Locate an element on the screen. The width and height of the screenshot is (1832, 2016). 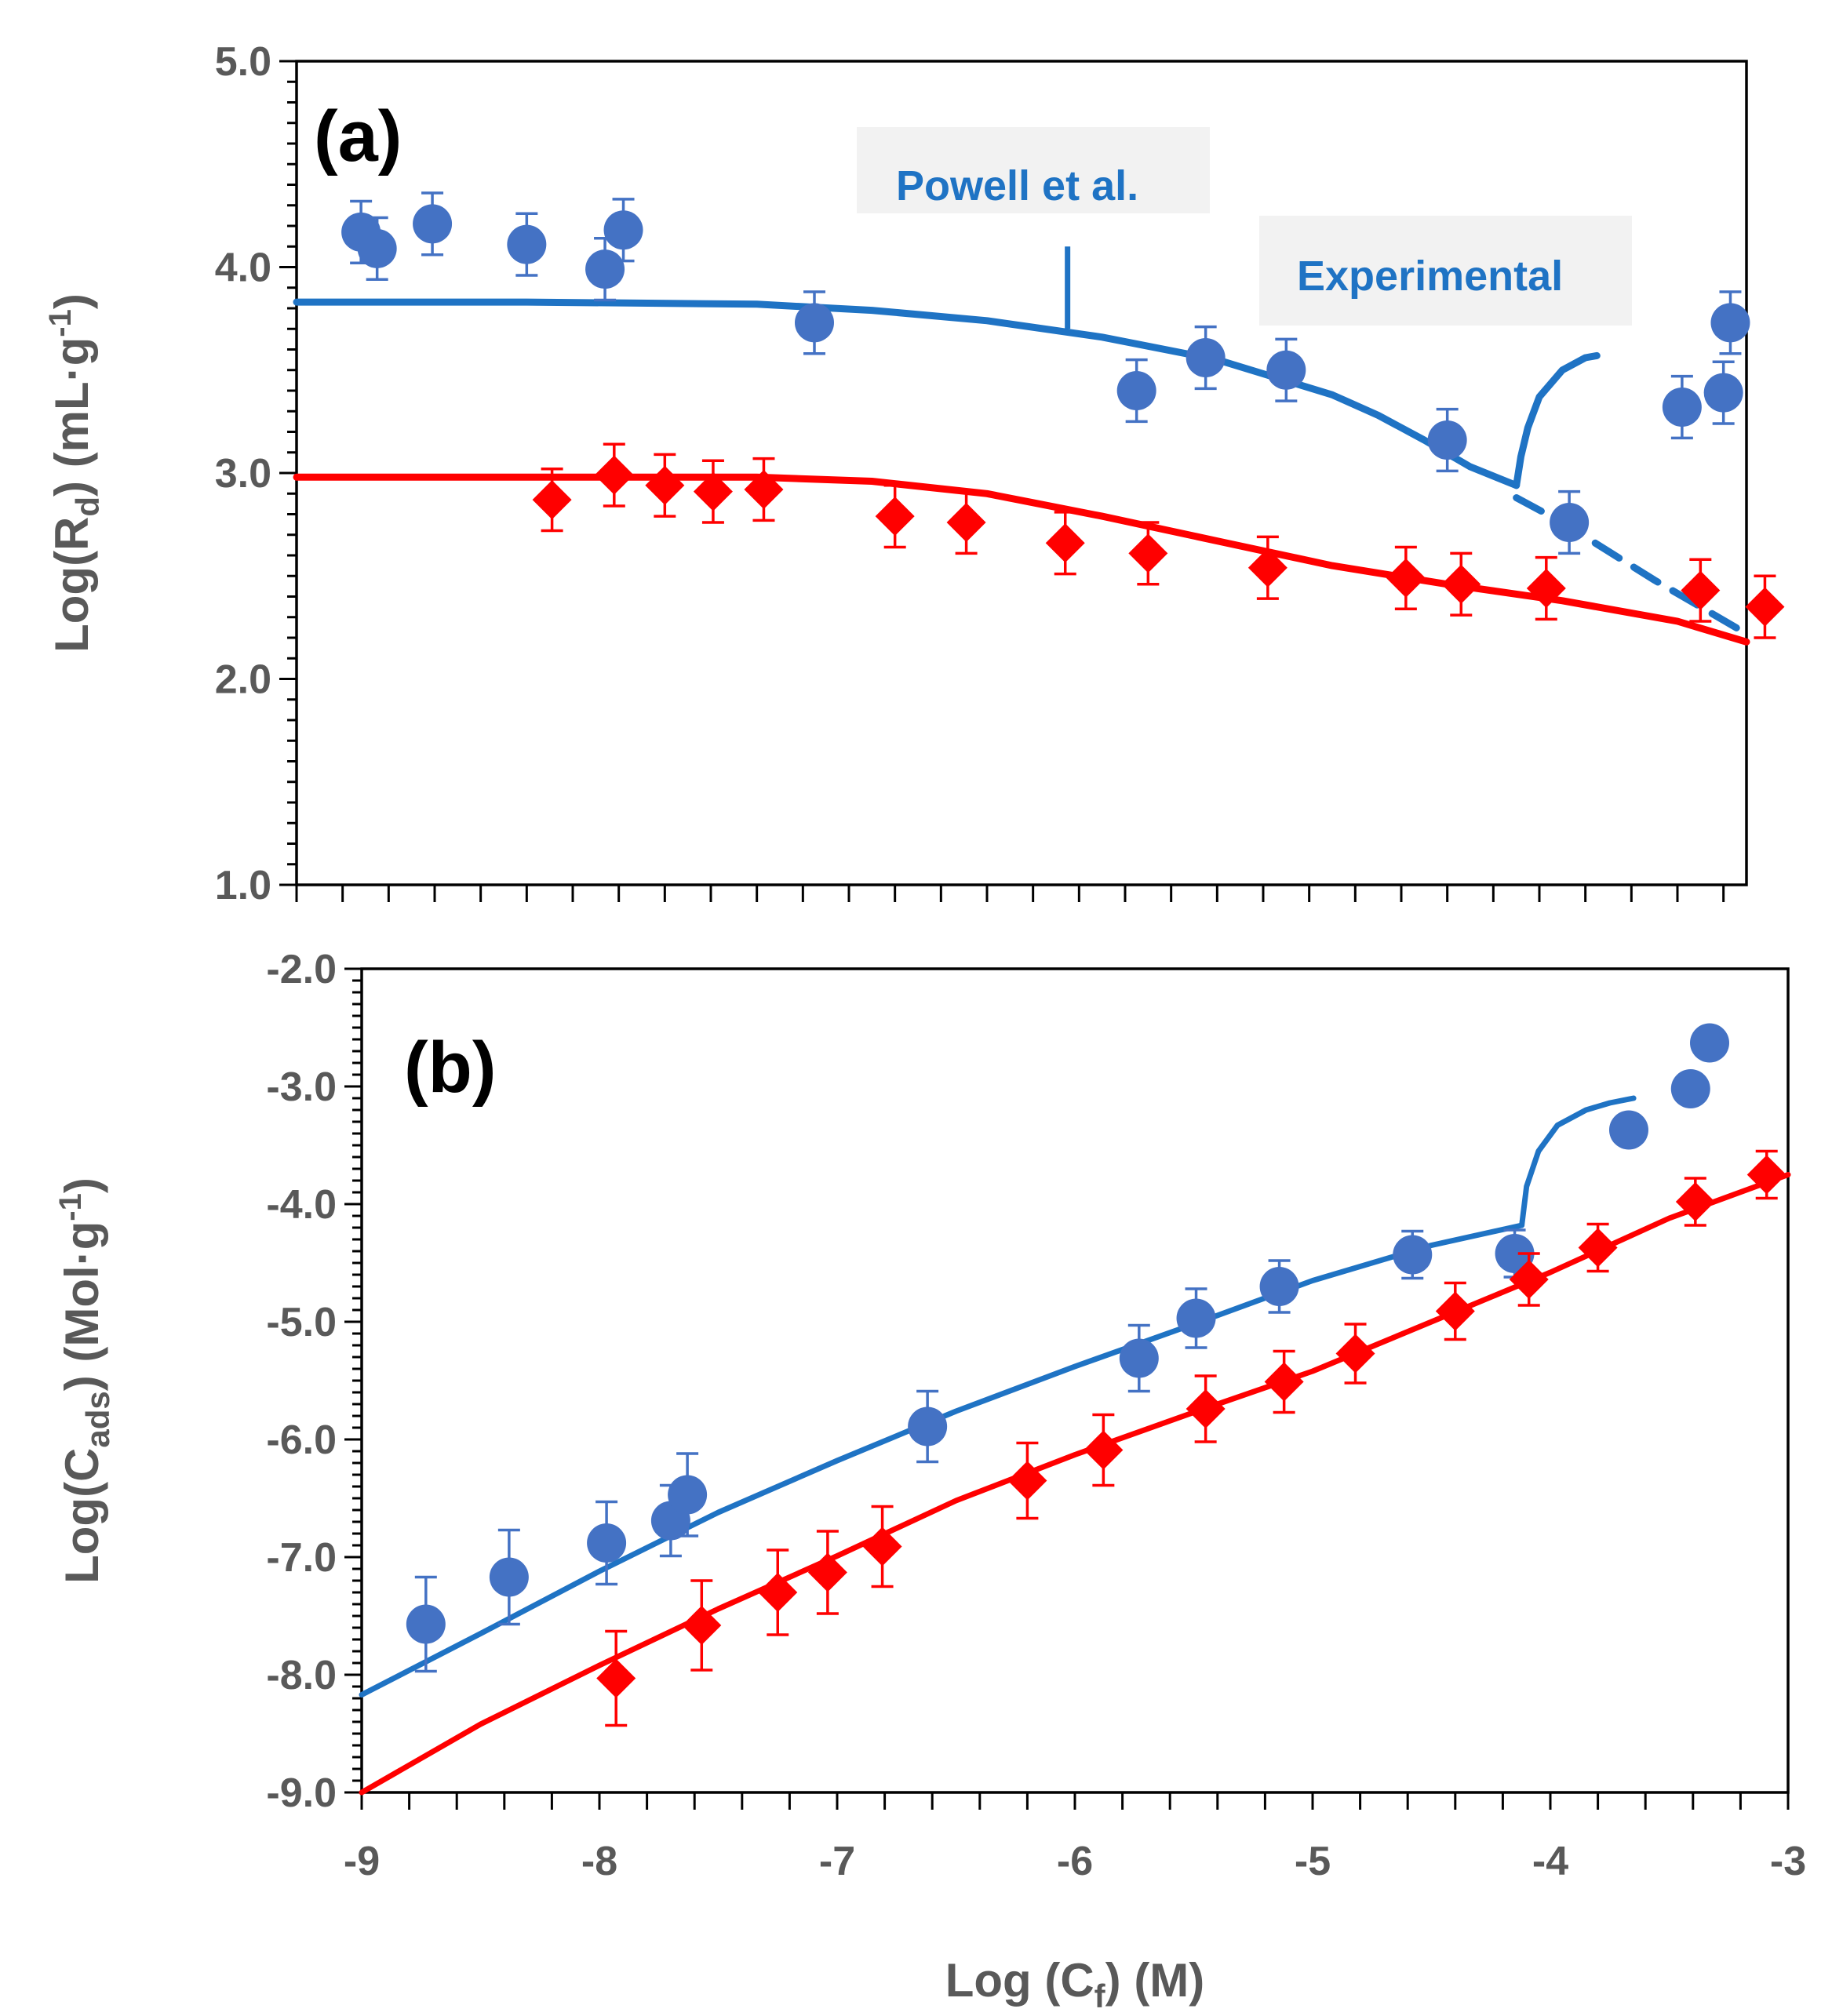
panel-a-fit-lines is located at coordinates (1022, 472).